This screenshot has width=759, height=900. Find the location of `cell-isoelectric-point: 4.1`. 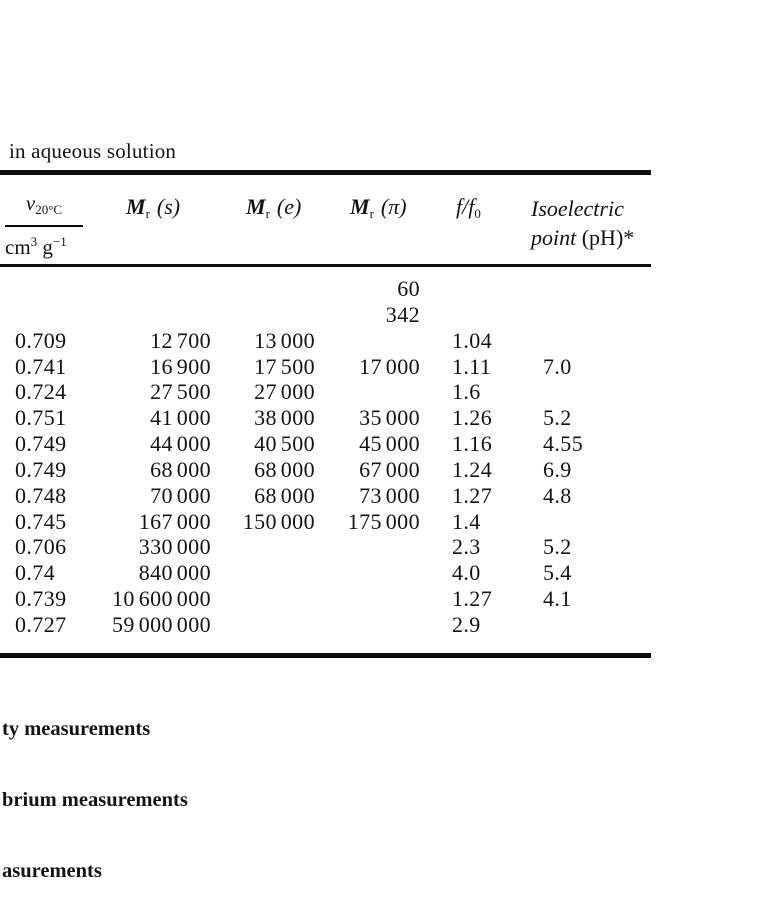

cell-isoelectric-point: 4.1 is located at coordinates (557, 599).